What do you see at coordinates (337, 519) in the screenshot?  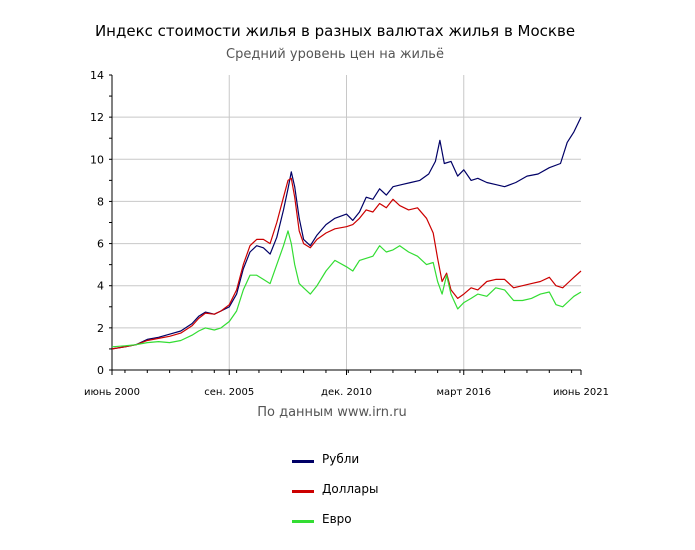 I see `legend-label-eur: Евро` at bounding box center [337, 519].